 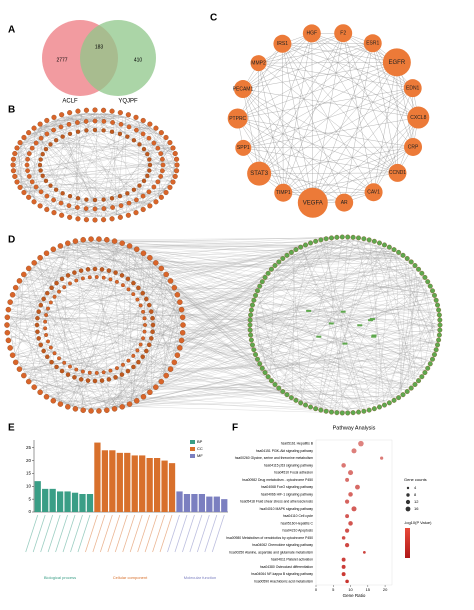 What do you see at coordinates (237, 119) in the screenshot?
I see `node-label: PTPRC` at bounding box center [237, 119].